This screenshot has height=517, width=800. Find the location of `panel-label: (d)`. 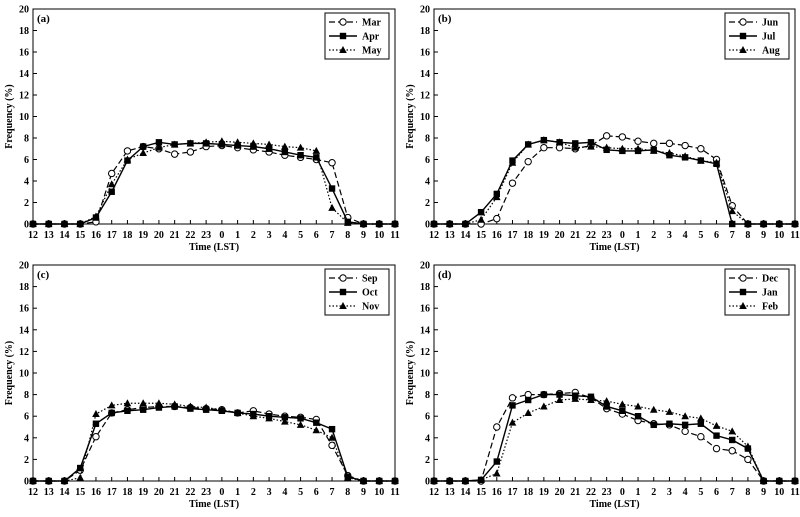

panel-label: (d) is located at coordinates (445, 275).